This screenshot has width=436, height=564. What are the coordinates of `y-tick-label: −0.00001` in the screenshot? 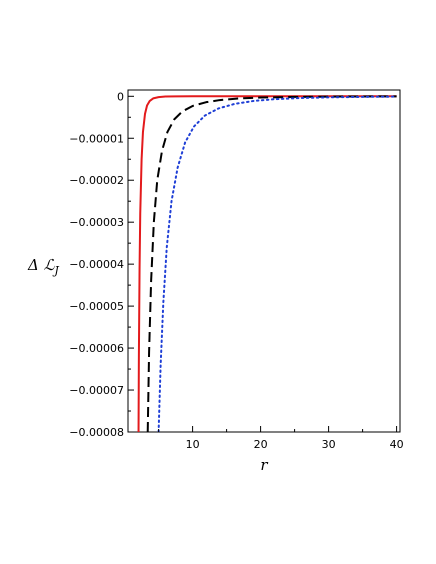 It's located at (96, 138).